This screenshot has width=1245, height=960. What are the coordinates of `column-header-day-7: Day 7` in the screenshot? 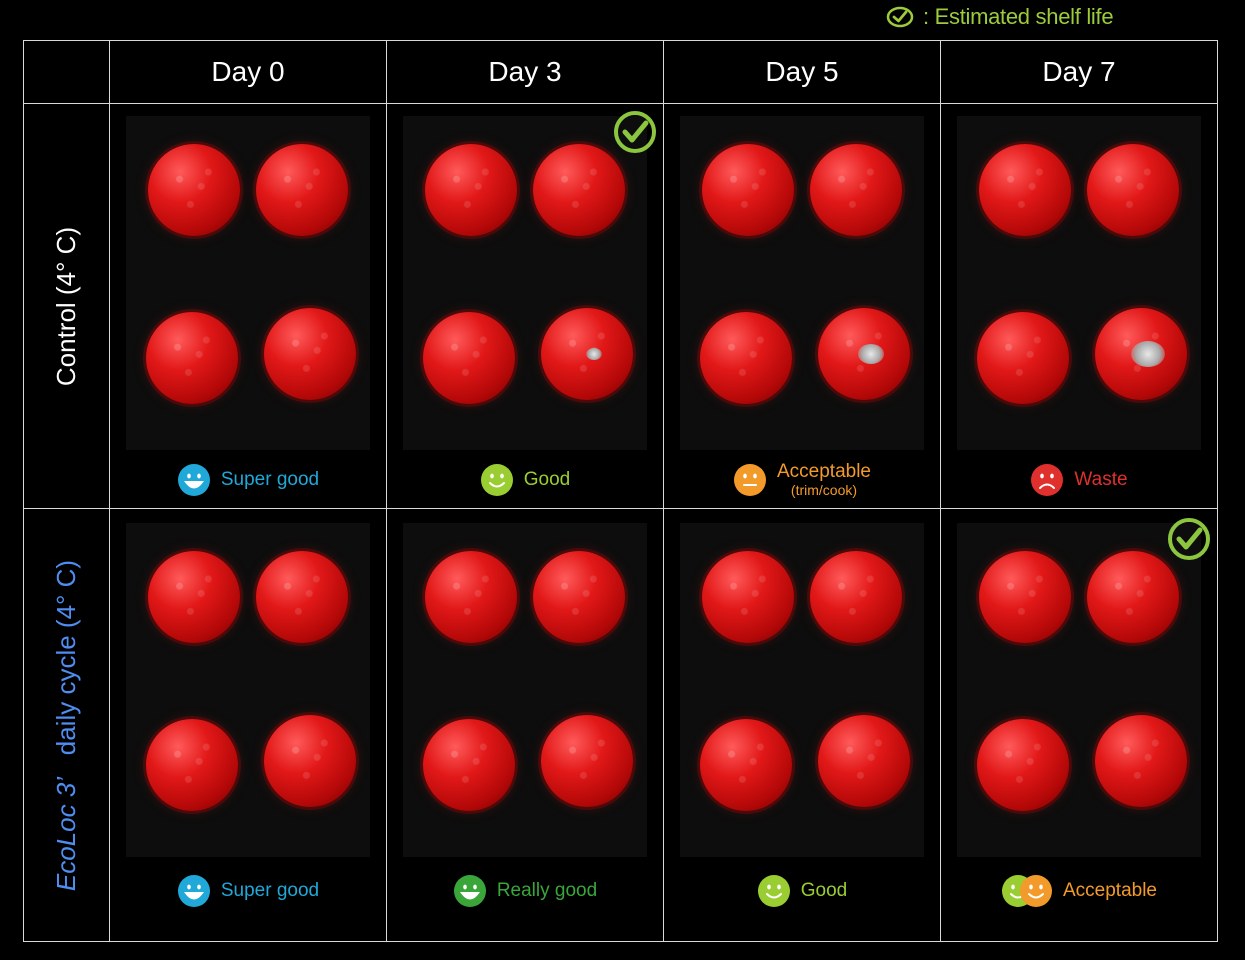 It's located at (1079, 71).